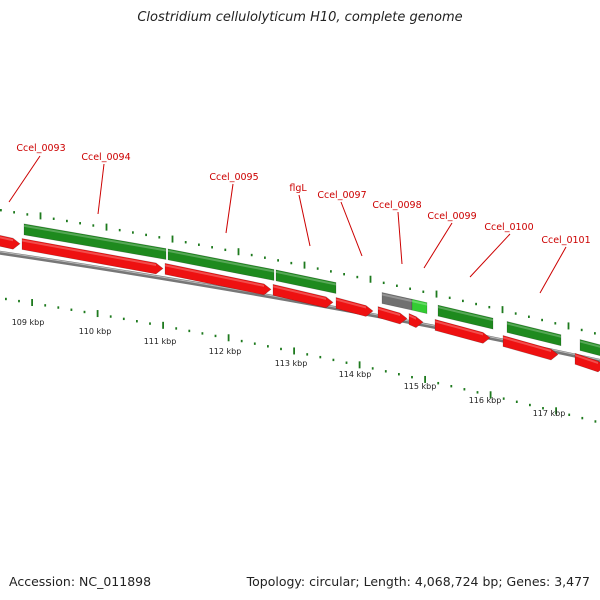 This screenshot has width=600, height=600. I want to click on cds-block-0-shine, so click(95, 238).